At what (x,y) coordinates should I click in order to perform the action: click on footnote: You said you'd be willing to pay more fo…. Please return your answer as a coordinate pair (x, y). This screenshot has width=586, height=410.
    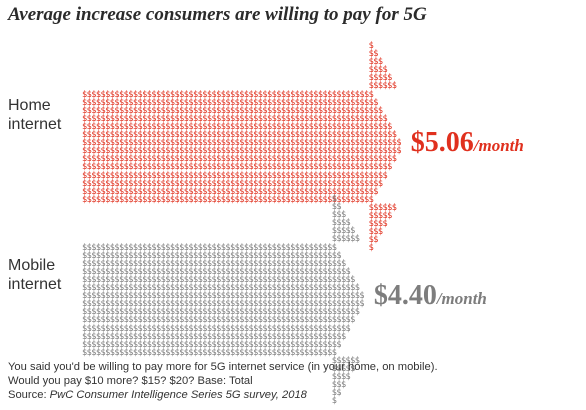
    Looking at the image, I should click on (293, 381).